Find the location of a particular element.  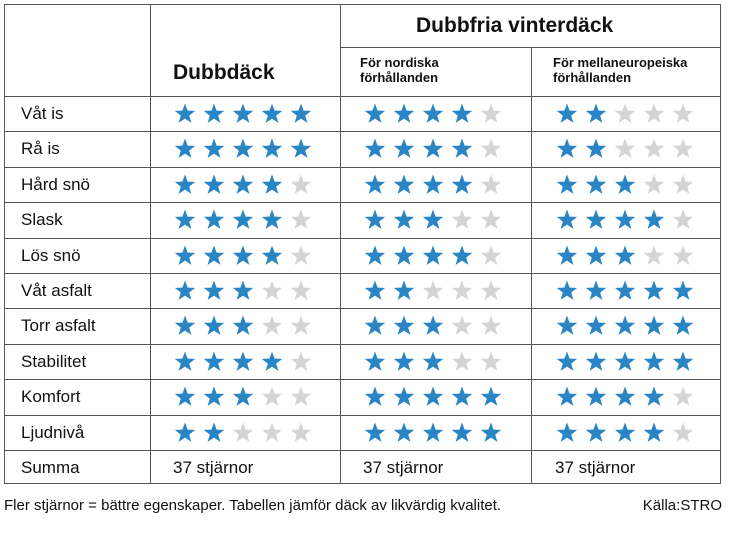

row-label: Komfort is located at coordinates (51, 397).